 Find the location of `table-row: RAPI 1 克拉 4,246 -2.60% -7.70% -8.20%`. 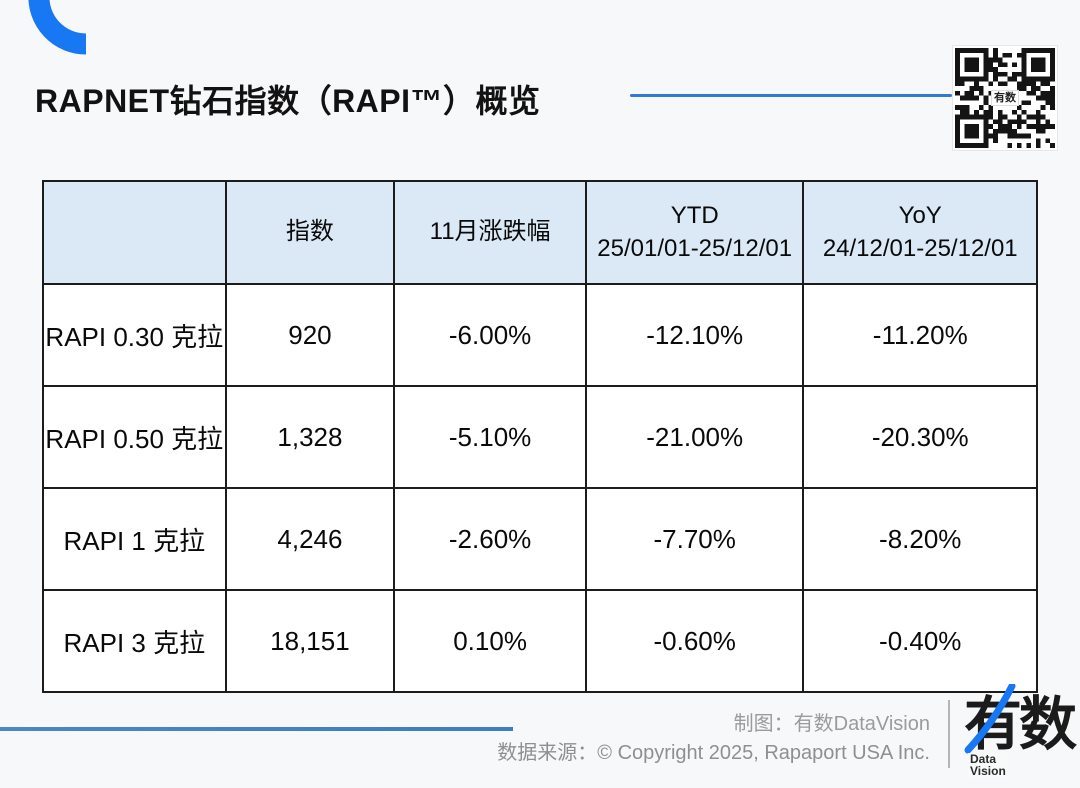

table-row: RAPI 1 克拉 4,246 -2.60% -7.70% -8.20% is located at coordinates (540, 539).